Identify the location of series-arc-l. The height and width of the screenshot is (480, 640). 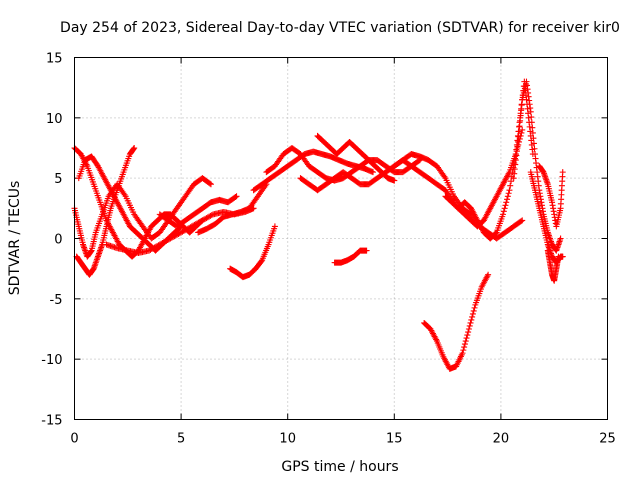
(377, 181).